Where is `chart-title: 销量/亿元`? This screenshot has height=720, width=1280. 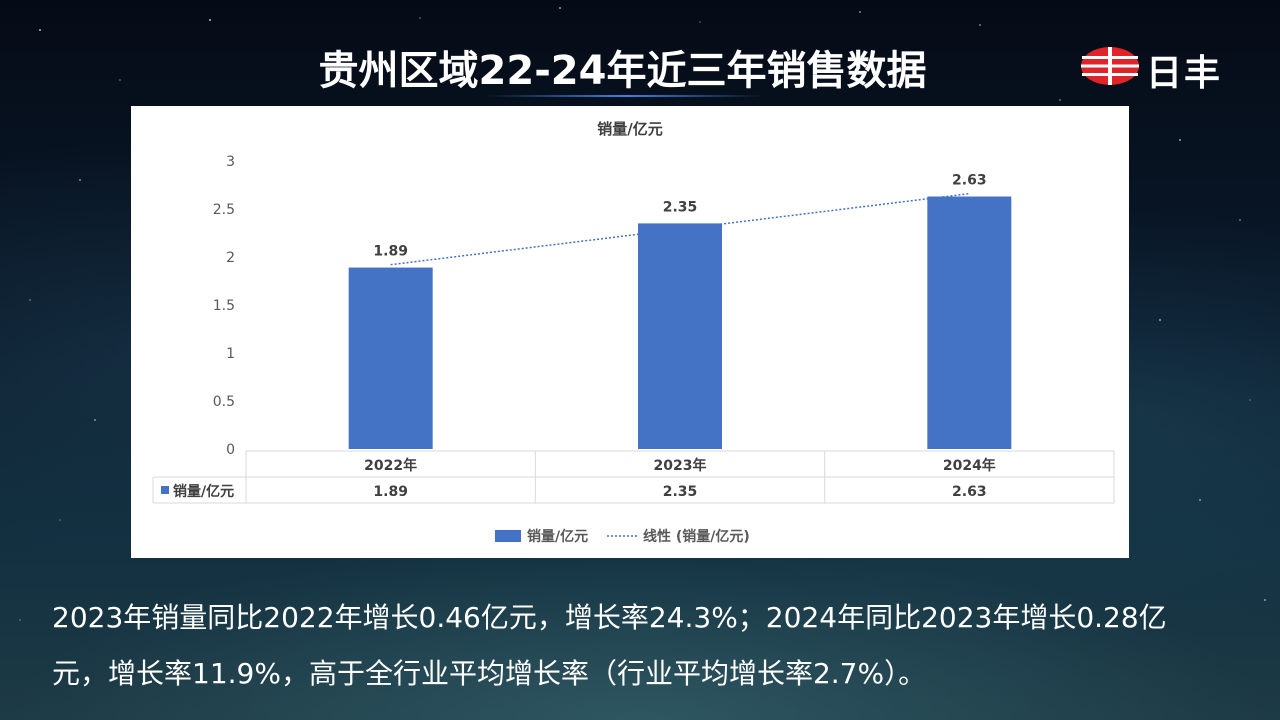
chart-title: 销量/亿元 is located at coordinates (629, 129).